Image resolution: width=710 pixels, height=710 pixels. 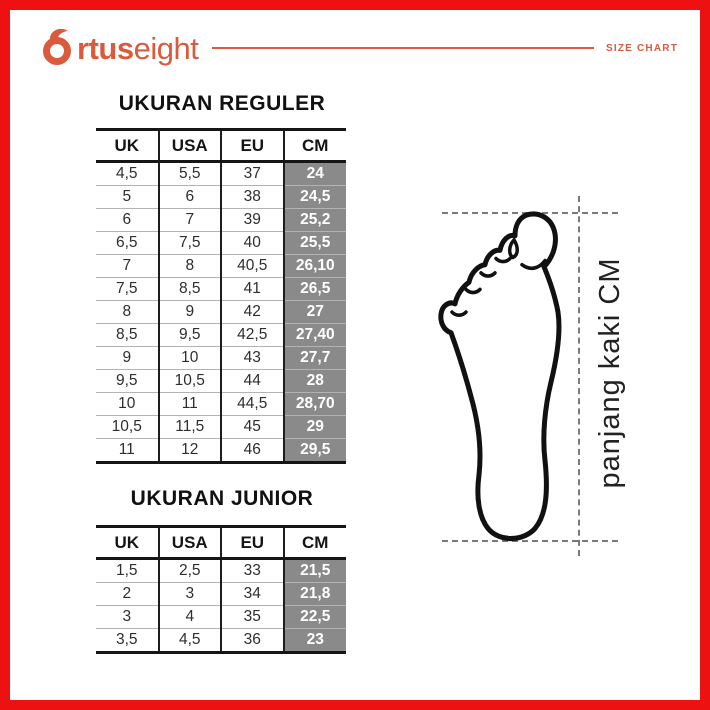 What do you see at coordinates (579, 376) in the screenshot?
I see `measurement-line-vertical` at bounding box center [579, 376].